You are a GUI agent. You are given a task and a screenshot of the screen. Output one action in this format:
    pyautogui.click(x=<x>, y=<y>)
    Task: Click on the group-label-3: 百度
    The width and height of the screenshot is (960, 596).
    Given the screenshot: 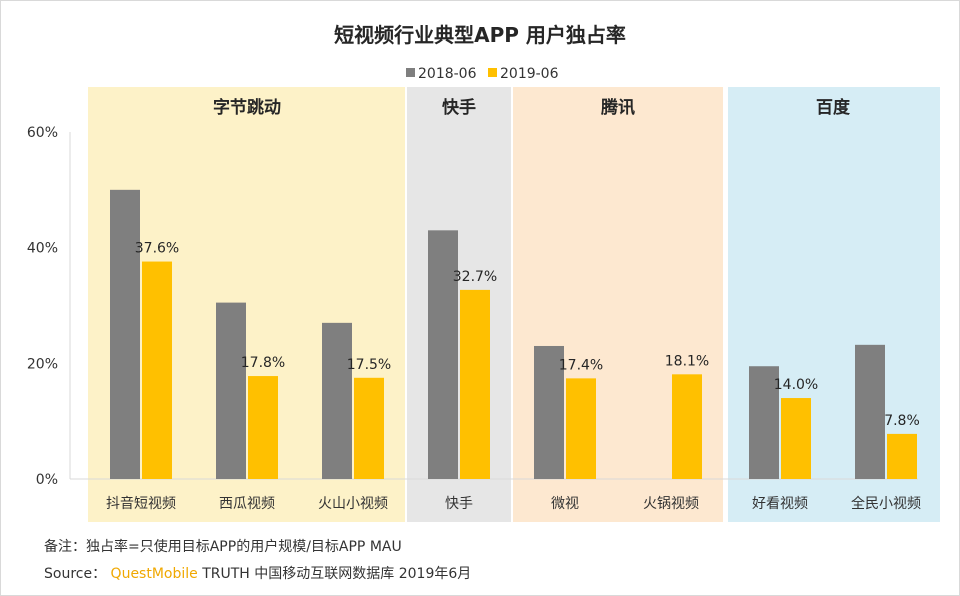 What is the action you would take?
    pyautogui.click(x=833, y=107)
    